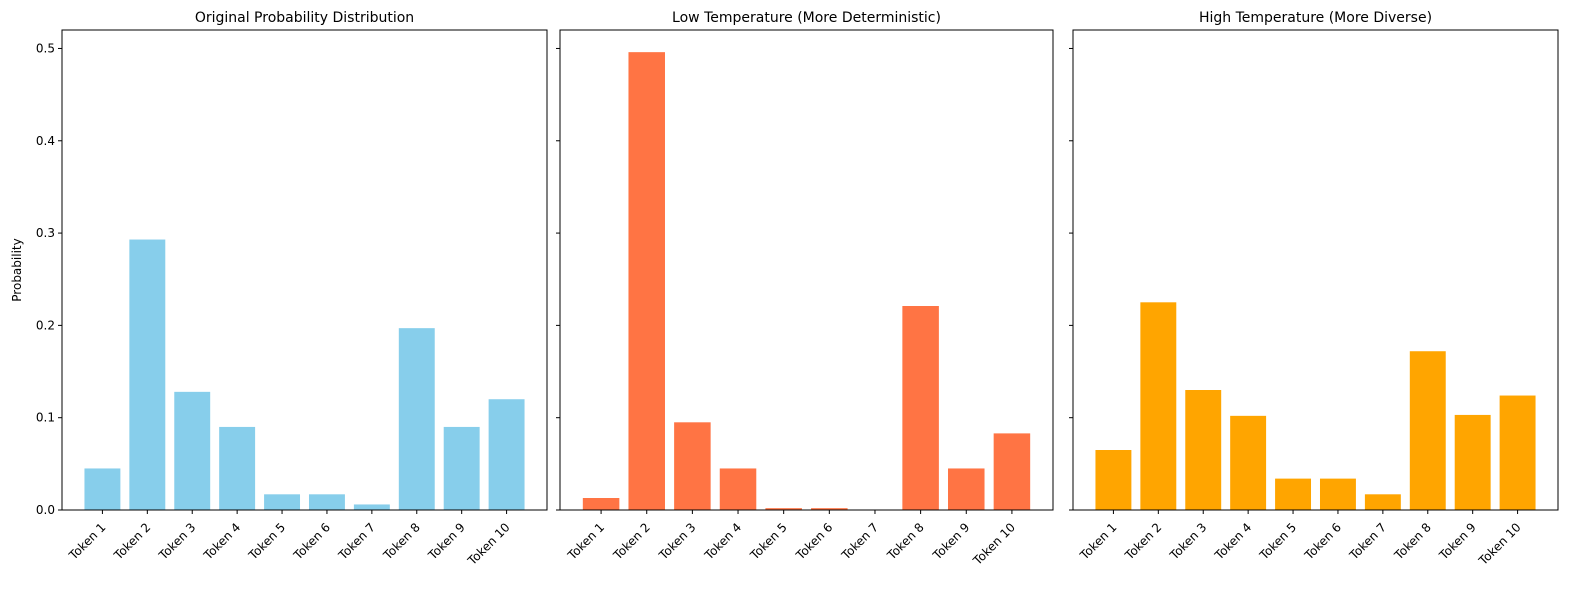 This screenshot has height=594, width=1589. Describe the element at coordinates (806, 18) in the screenshot. I see `subplot-title: Low Temperature (More Deterministic)` at that location.